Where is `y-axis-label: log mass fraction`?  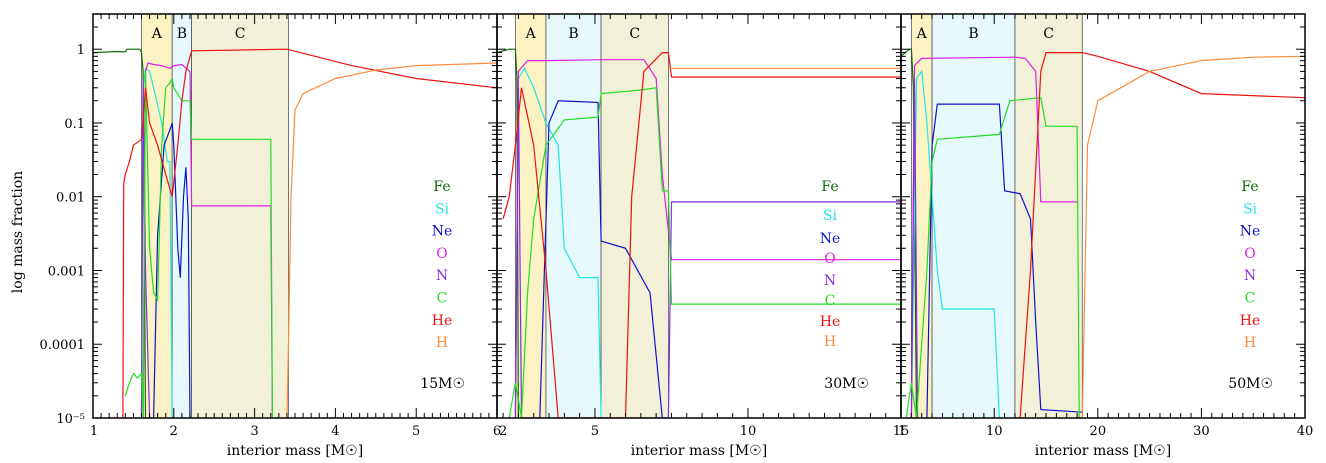 y-axis-label: log mass fraction is located at coordinates (18, 232).